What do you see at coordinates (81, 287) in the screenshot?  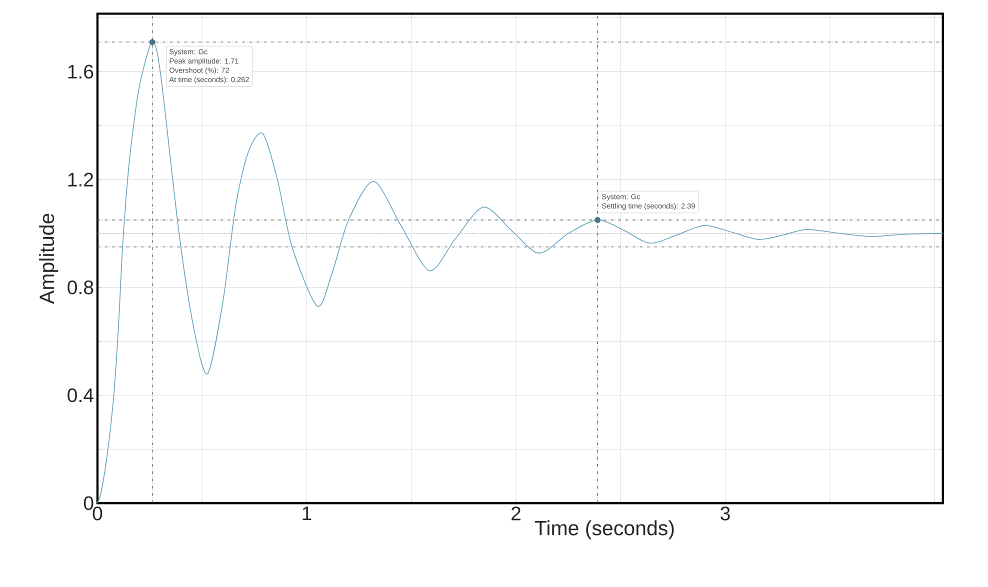 I see `y-tick-label: 0.8` at bounding box center [81, 287].